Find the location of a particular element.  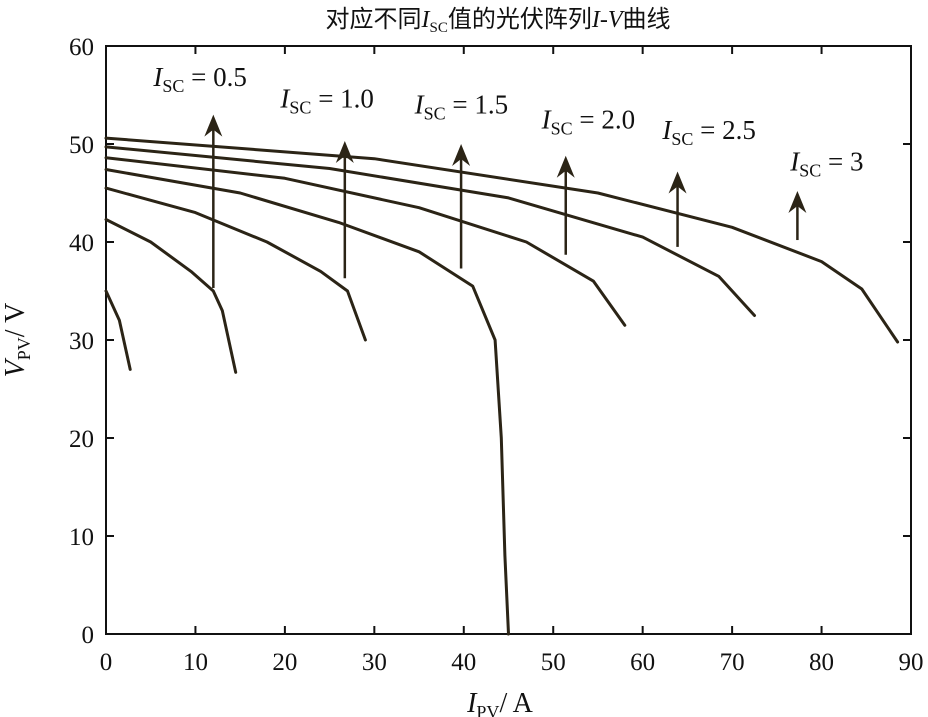

y-tick-labels: 0 10 20 30 40 50 60 is located at coordinates (81, 341).